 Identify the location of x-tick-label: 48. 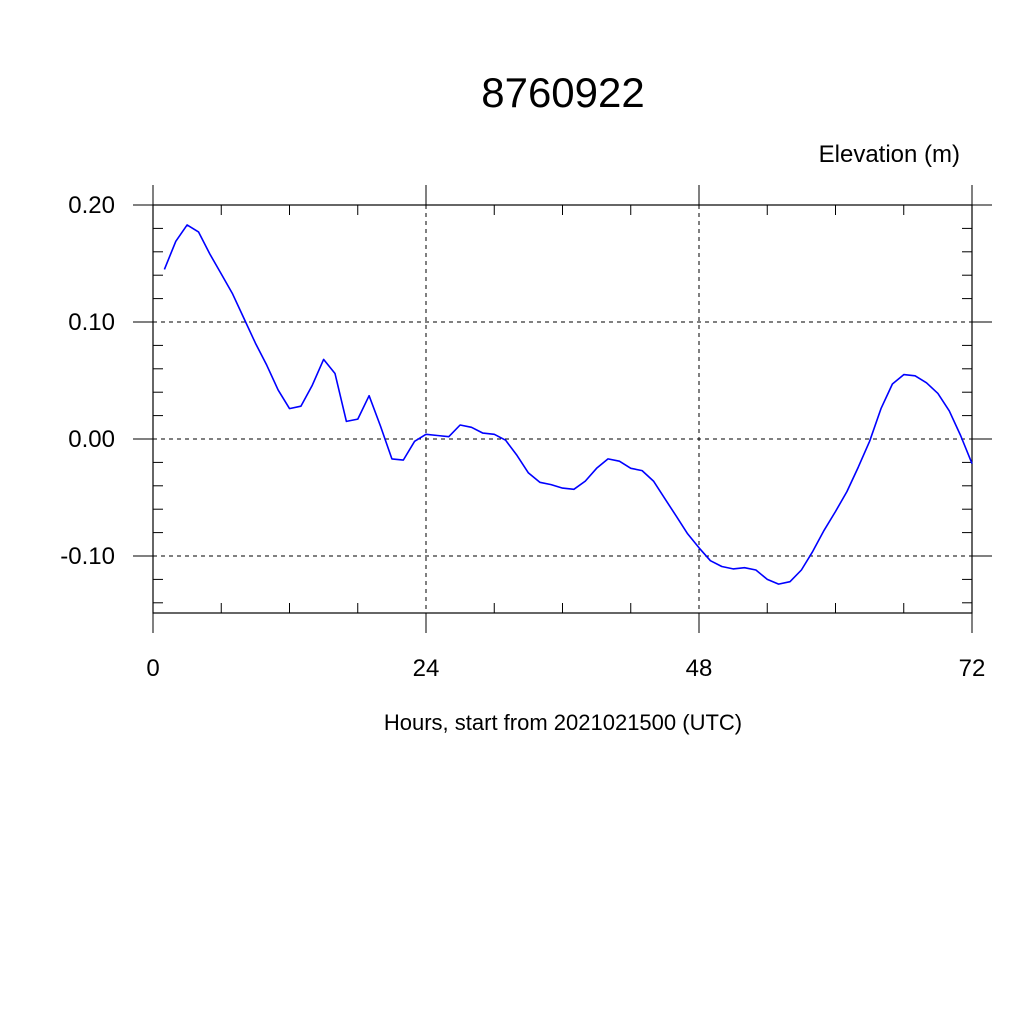
(699, 668).